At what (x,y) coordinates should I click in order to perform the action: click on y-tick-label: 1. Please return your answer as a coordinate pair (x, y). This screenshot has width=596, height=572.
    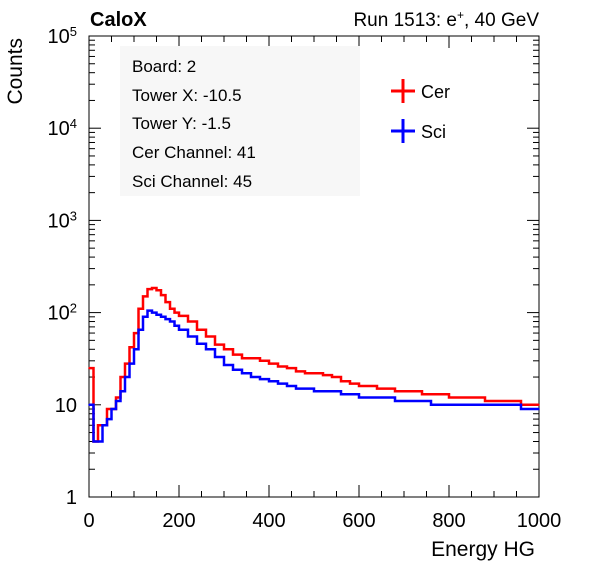
    Looking at the image, I should click on (71, 498).